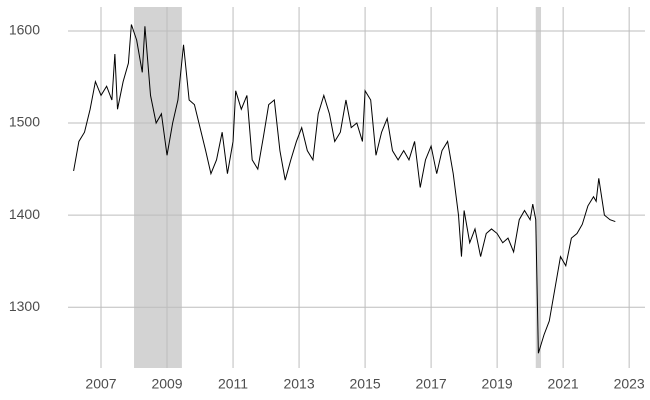  Describe the element at coordinates (629, 384) in the screenshot. I see `x-tick-label: 2023` at that location.